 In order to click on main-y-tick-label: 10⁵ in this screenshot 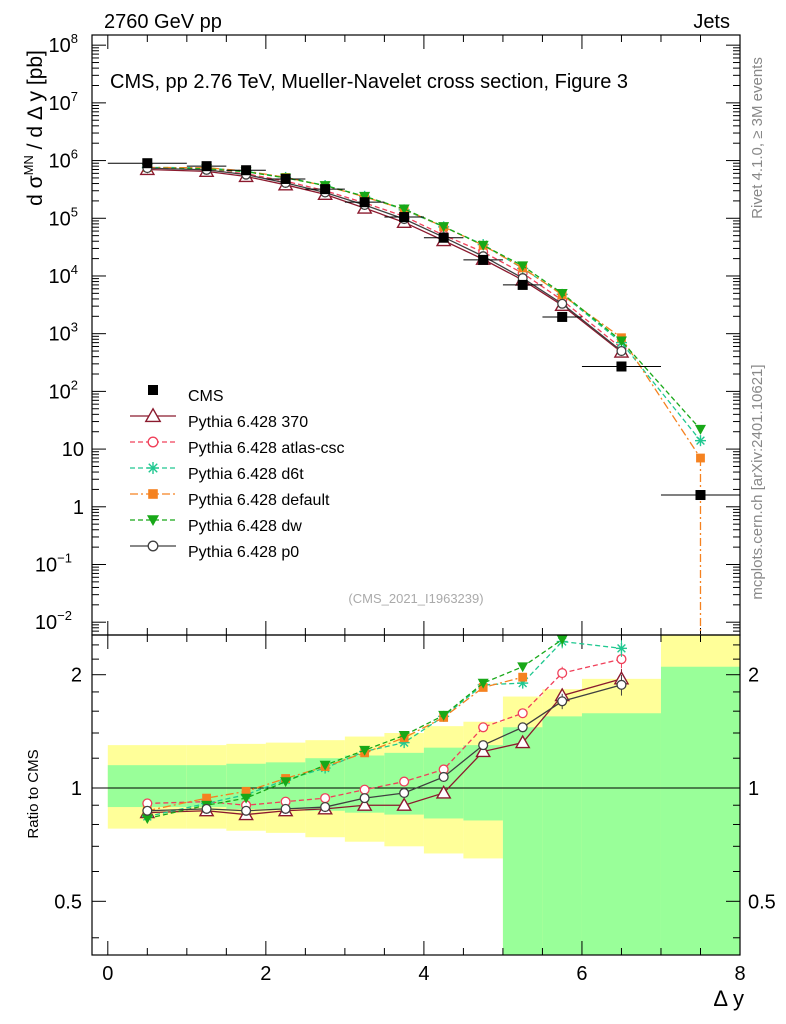, I will do `click(63, 217)`.